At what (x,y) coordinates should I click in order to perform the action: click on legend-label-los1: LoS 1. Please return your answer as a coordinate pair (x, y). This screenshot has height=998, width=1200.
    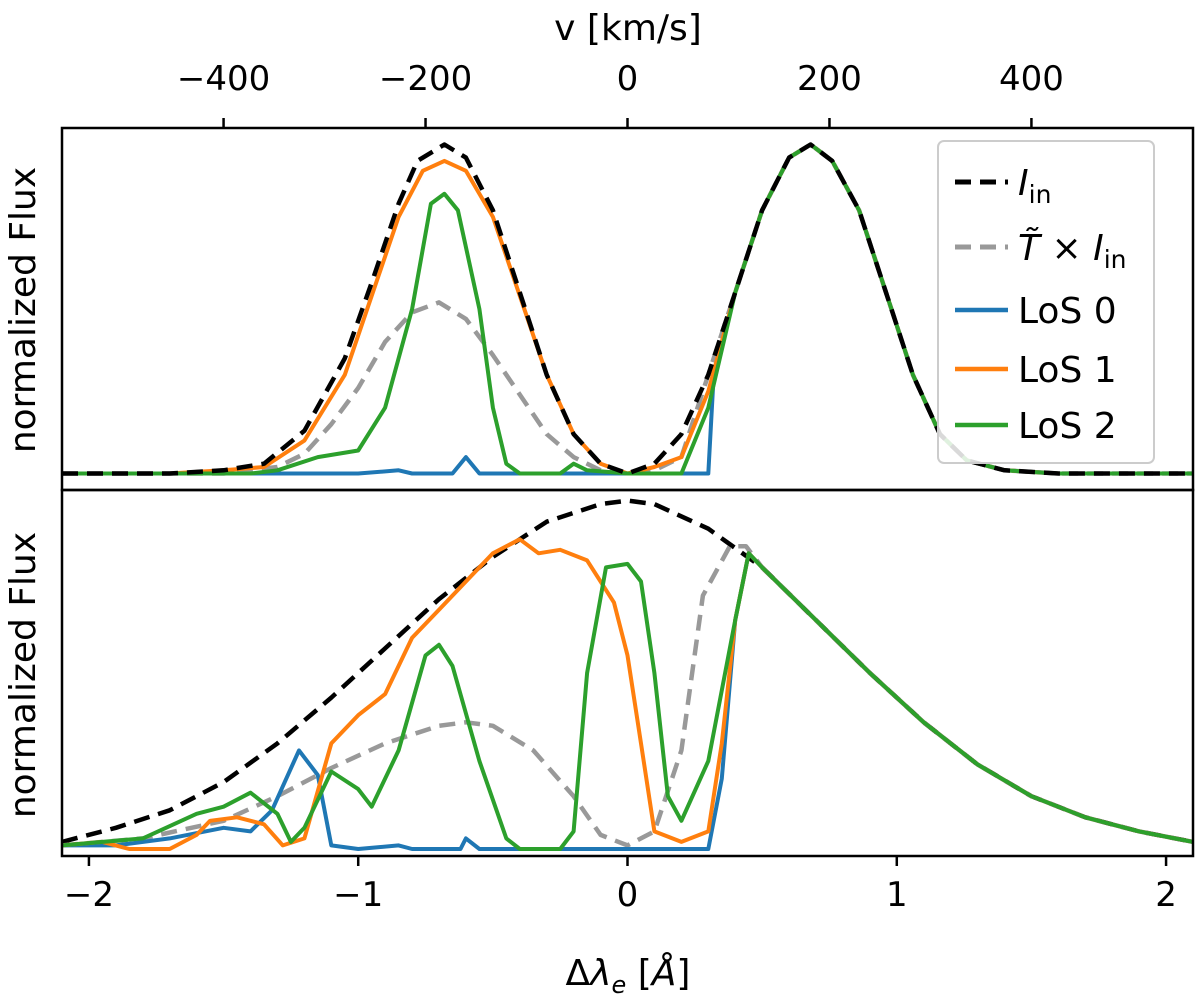
    Looking at the image, I should click on (1067, 370).